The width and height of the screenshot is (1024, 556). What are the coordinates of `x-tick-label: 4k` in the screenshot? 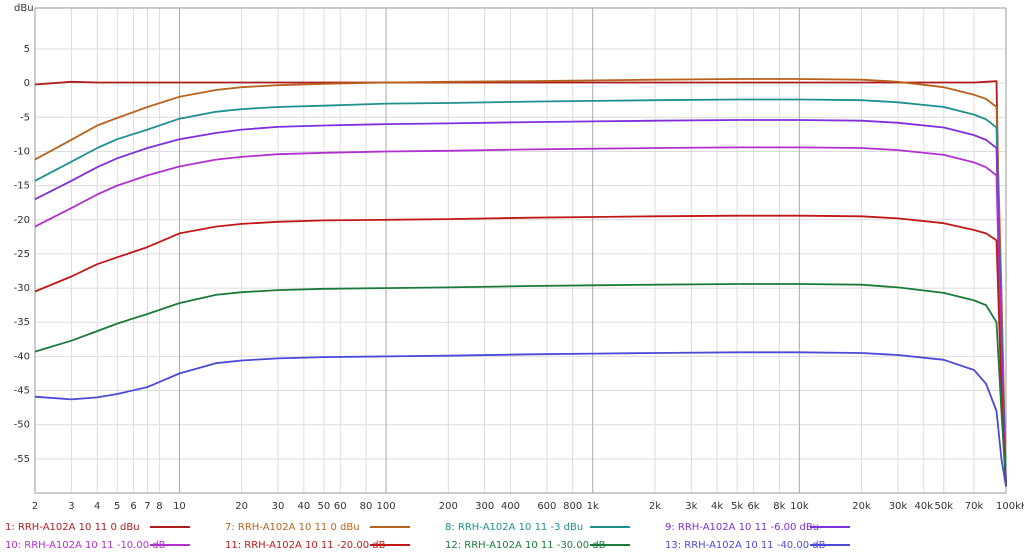 It's located at (717, 506).